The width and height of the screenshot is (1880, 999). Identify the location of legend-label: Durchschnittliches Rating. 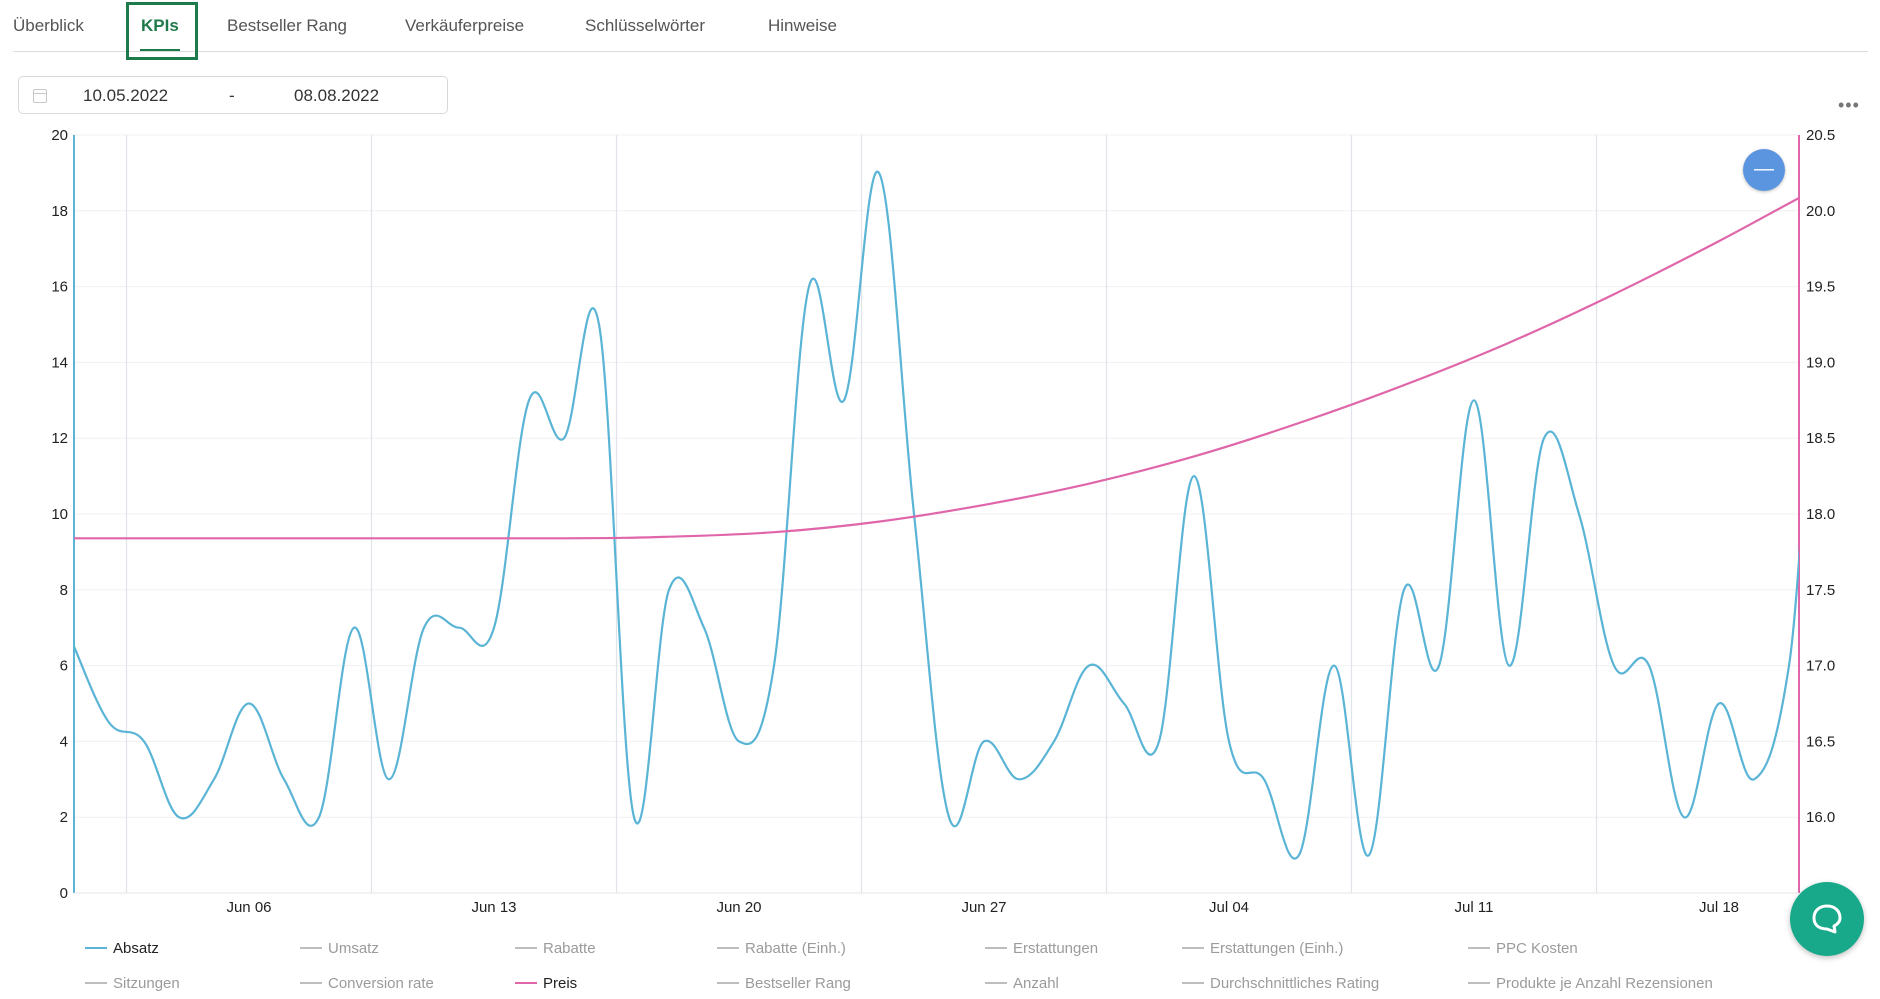
(1295, 983).